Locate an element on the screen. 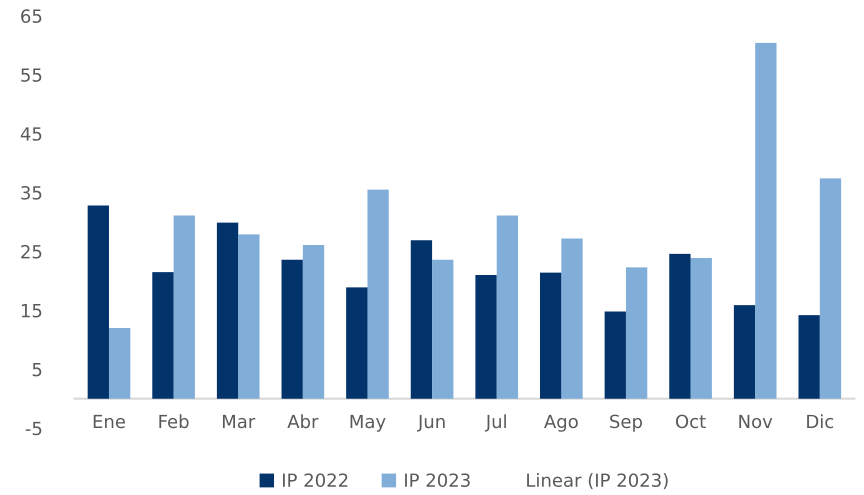  y-tick-label: 55 is located at coordinates (31, 75).